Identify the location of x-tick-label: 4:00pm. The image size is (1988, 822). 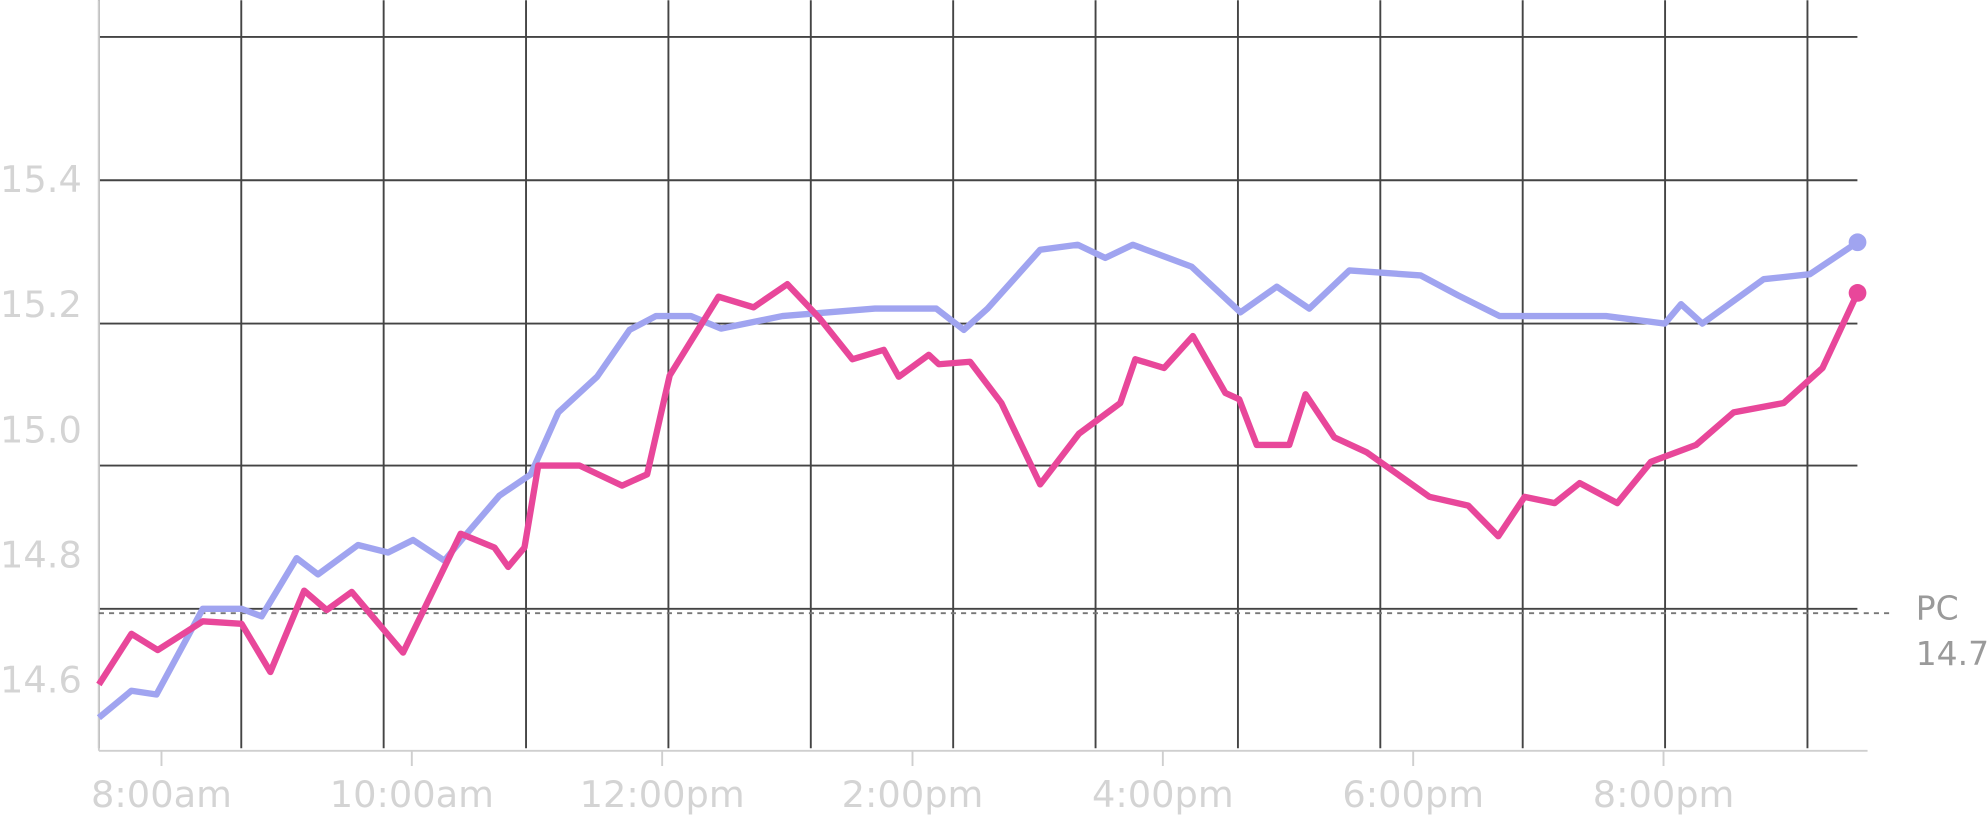
(1163, 794).